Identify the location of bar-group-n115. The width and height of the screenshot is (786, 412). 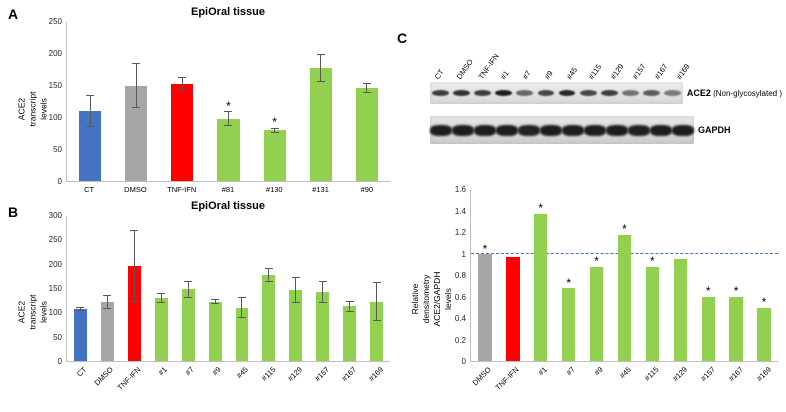
(268, 288).